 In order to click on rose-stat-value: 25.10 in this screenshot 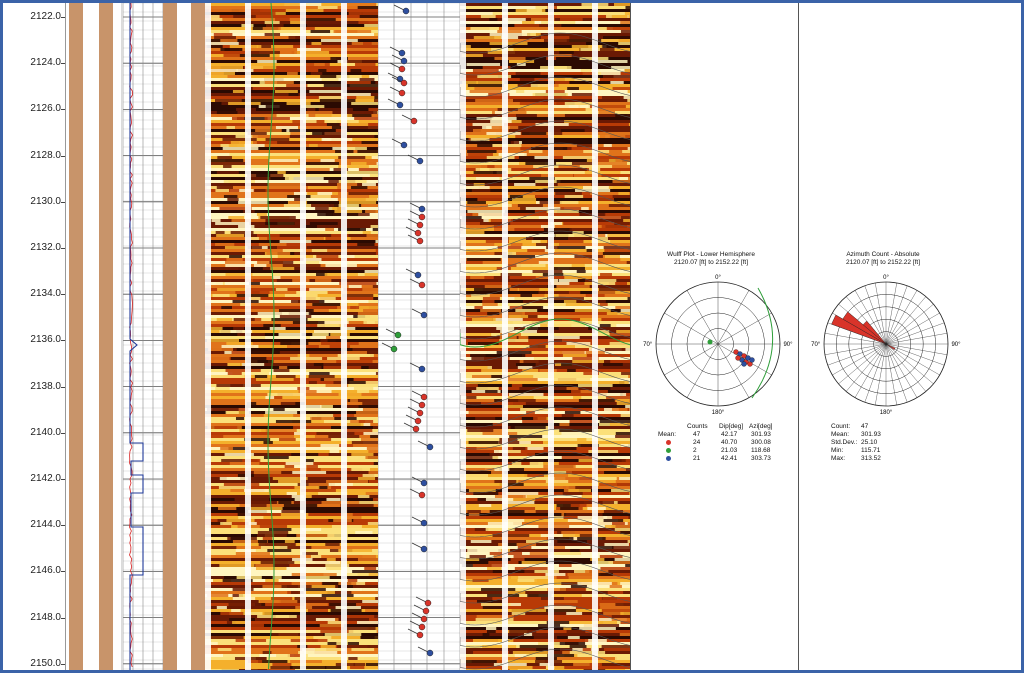, I will do `click(869, 442)`.